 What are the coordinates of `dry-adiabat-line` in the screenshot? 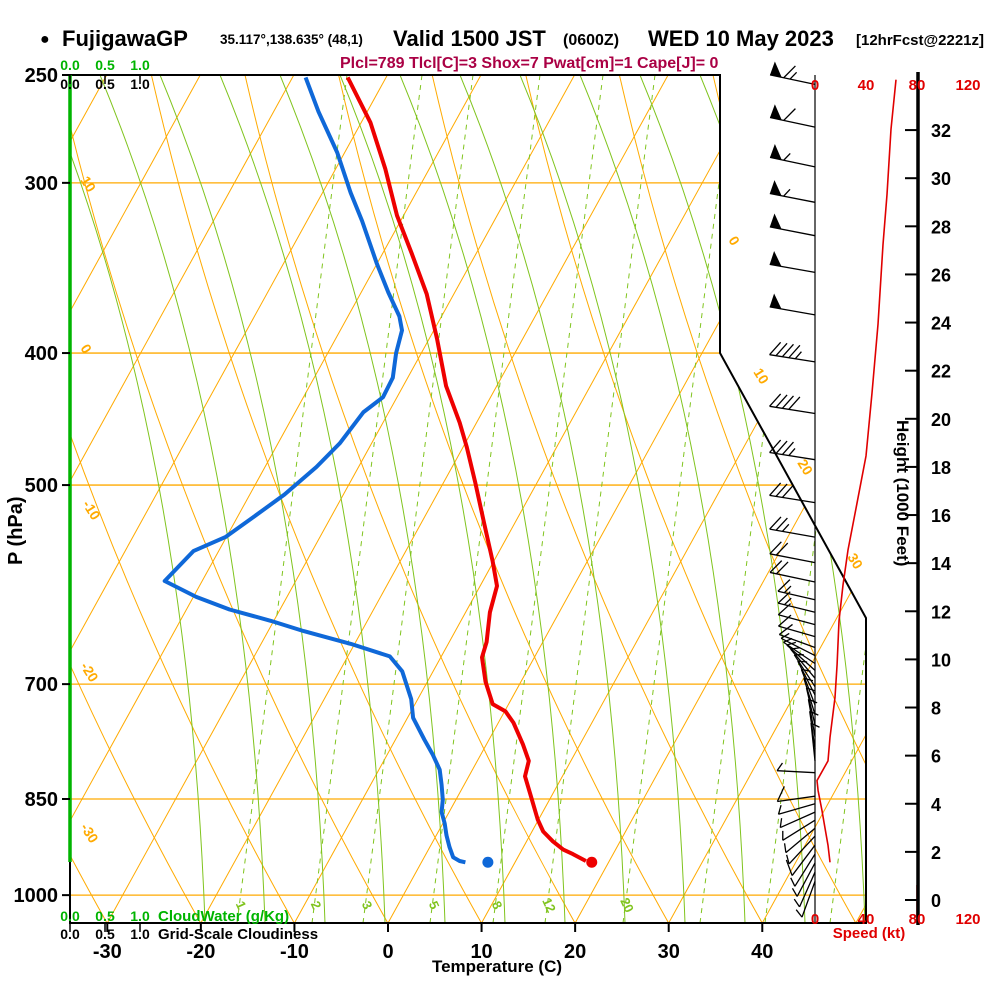 It's located at (789, 499).